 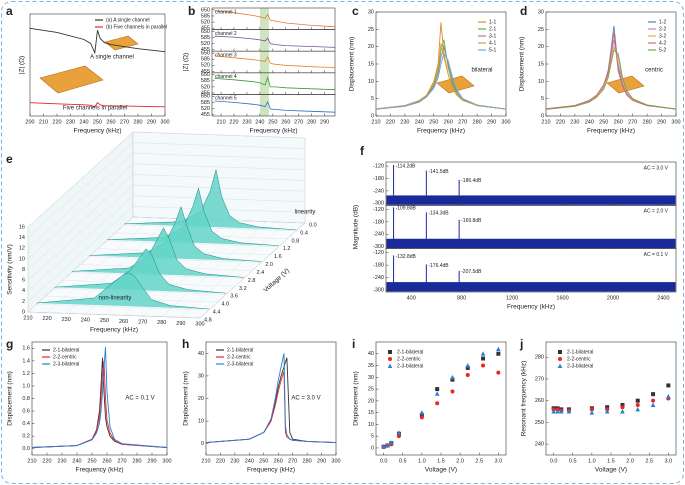 I want to click on x-tick-label: 2.5, so click(x=479, y=461).